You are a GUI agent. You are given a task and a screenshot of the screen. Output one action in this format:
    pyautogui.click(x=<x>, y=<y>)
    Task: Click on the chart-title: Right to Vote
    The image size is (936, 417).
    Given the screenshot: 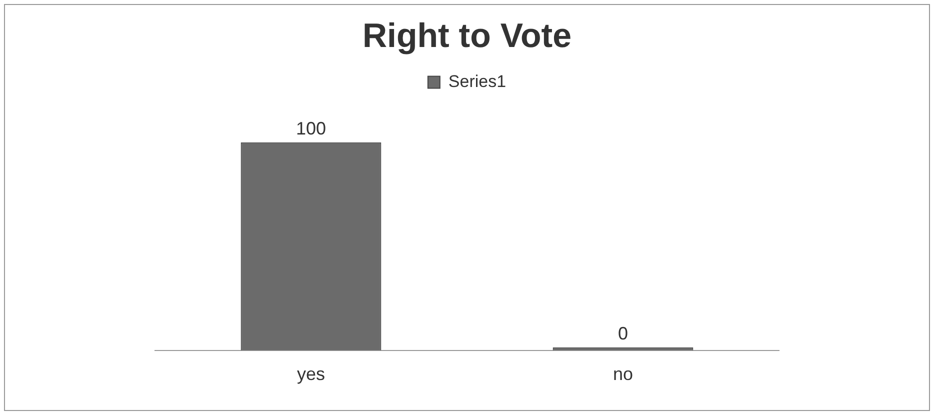 What is the action you would take?
    pyautogui.click(x=467, y=35)
    